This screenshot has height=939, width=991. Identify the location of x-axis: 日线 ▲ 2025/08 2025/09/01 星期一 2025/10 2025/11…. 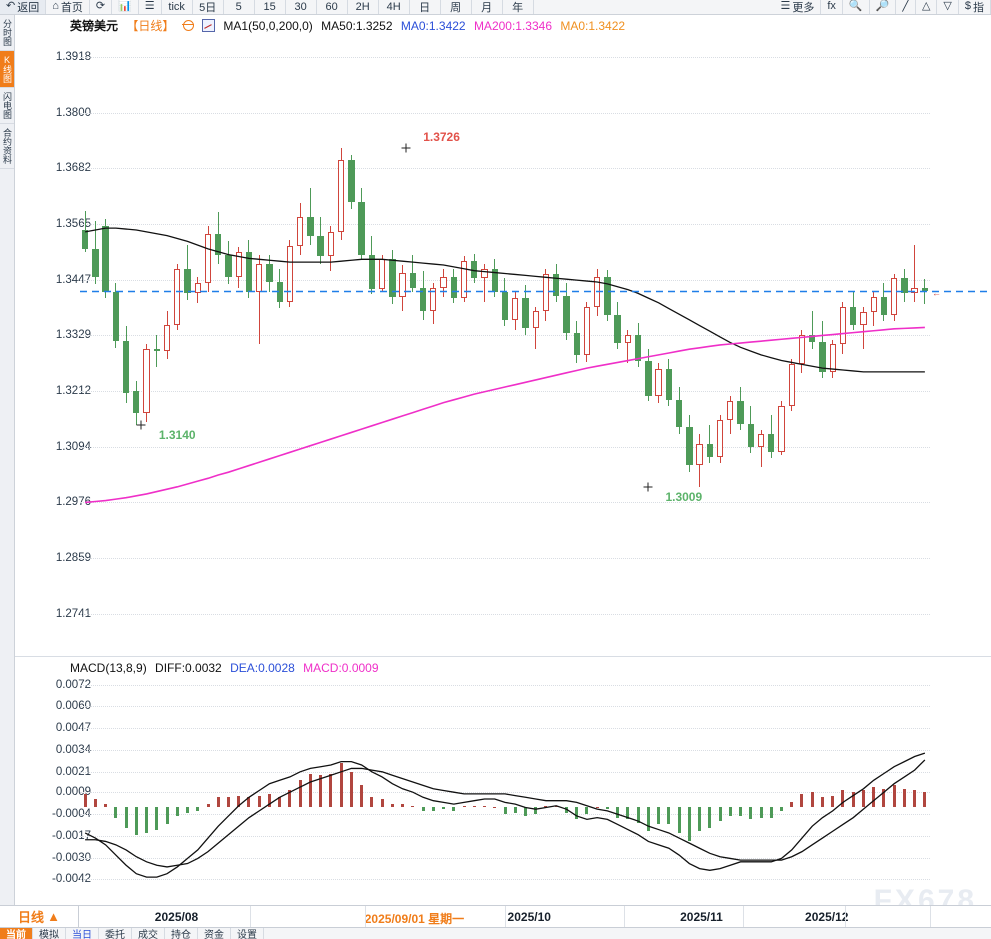
(495, 916).